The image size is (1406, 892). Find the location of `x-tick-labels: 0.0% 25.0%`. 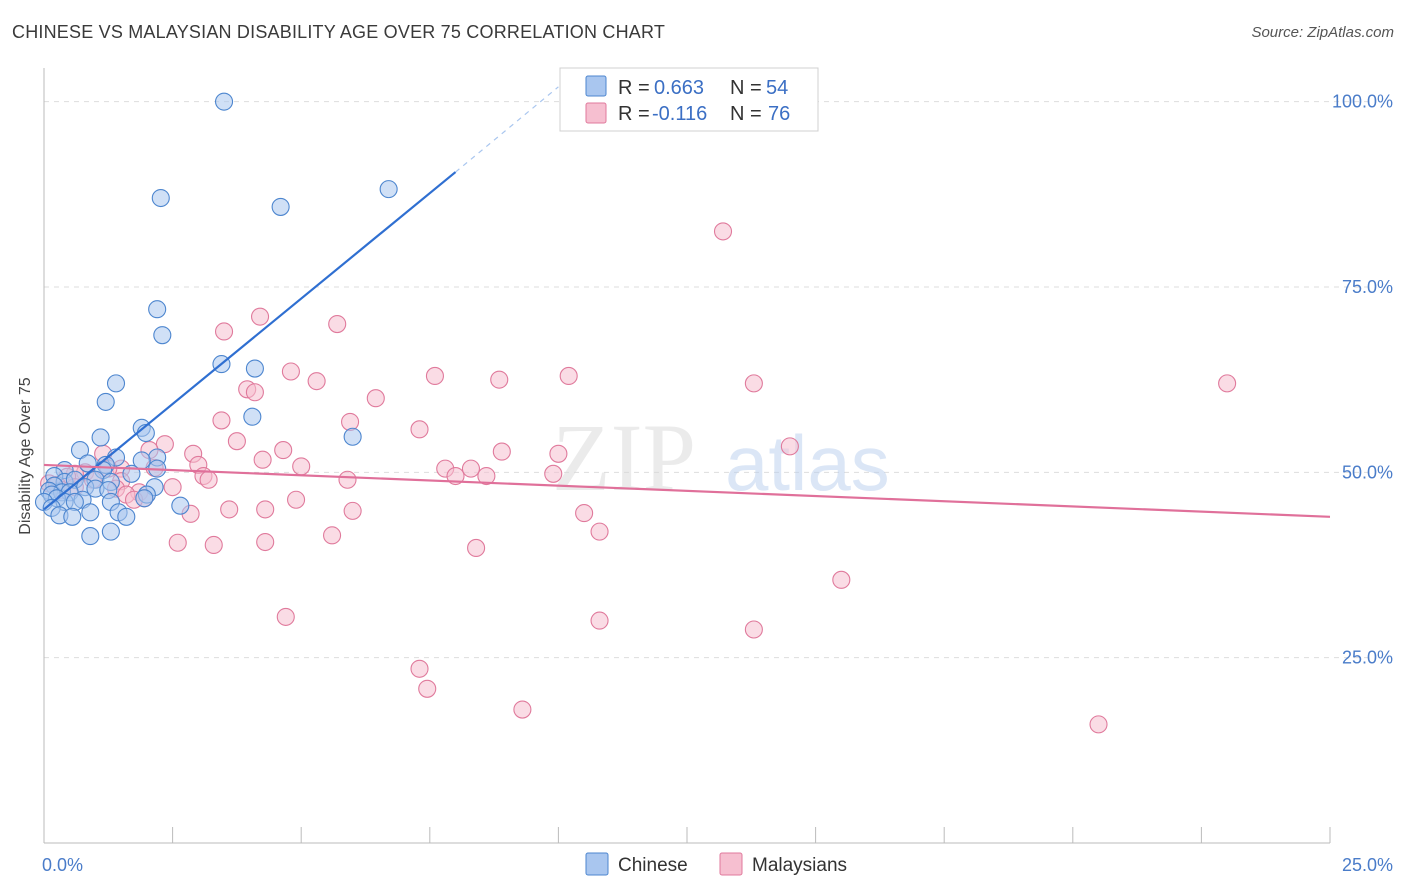

x-tick-labels: 0.0% 25.0% is located at coordinates (717, 865).